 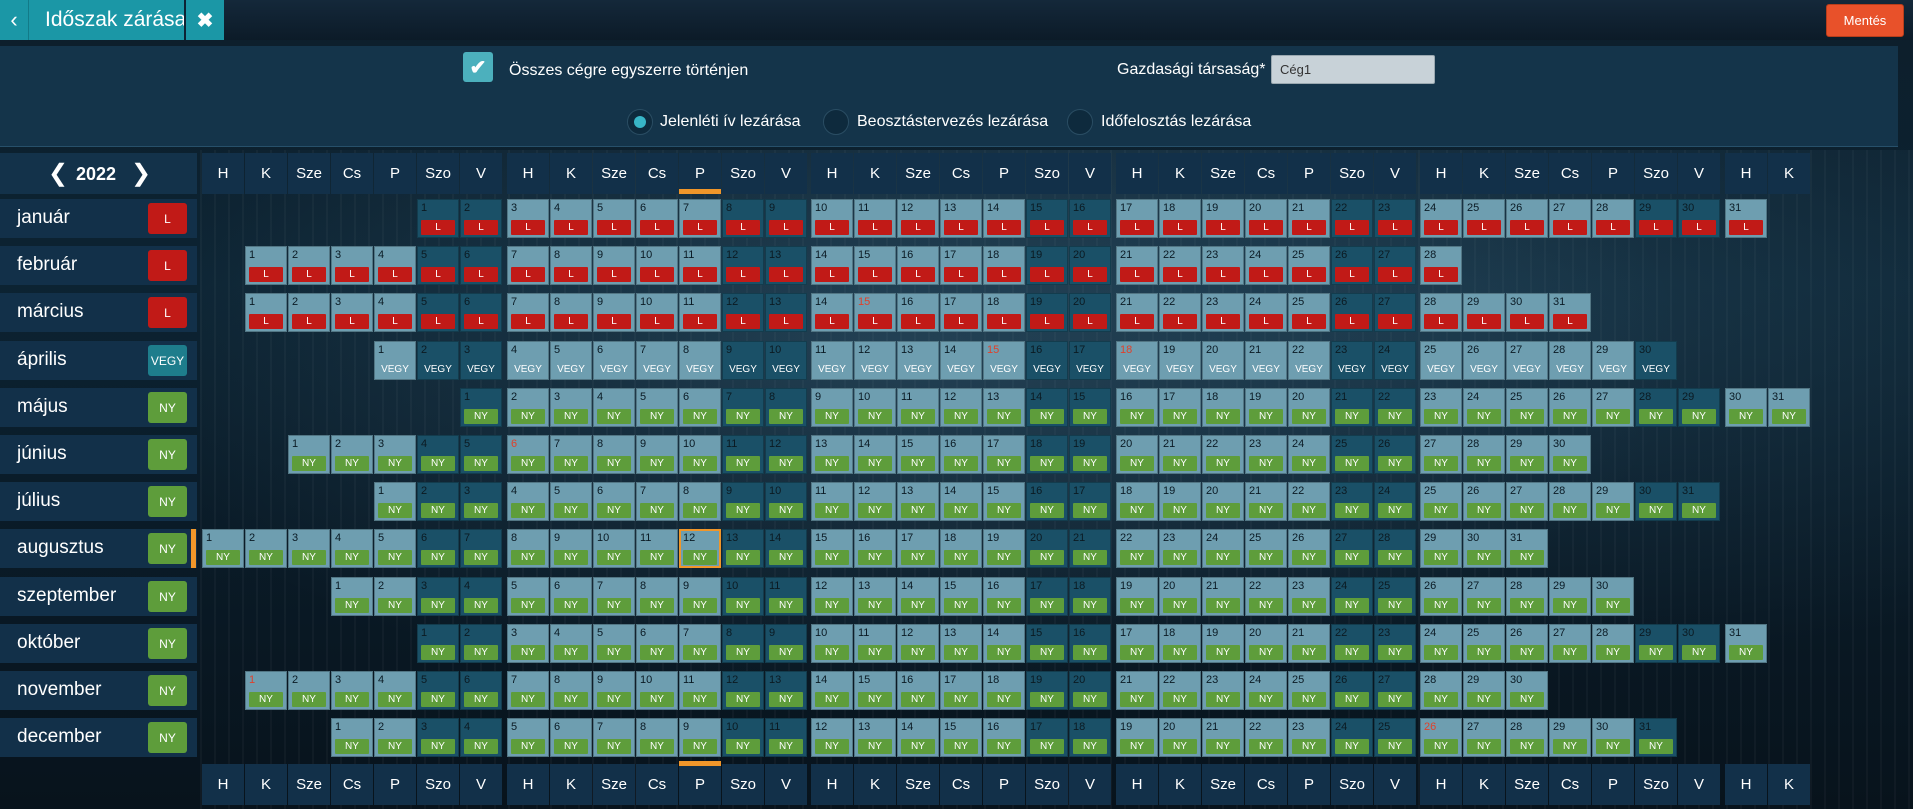 I want to click on day-cell: 26 VEGY, so click(x=1484, y=360).